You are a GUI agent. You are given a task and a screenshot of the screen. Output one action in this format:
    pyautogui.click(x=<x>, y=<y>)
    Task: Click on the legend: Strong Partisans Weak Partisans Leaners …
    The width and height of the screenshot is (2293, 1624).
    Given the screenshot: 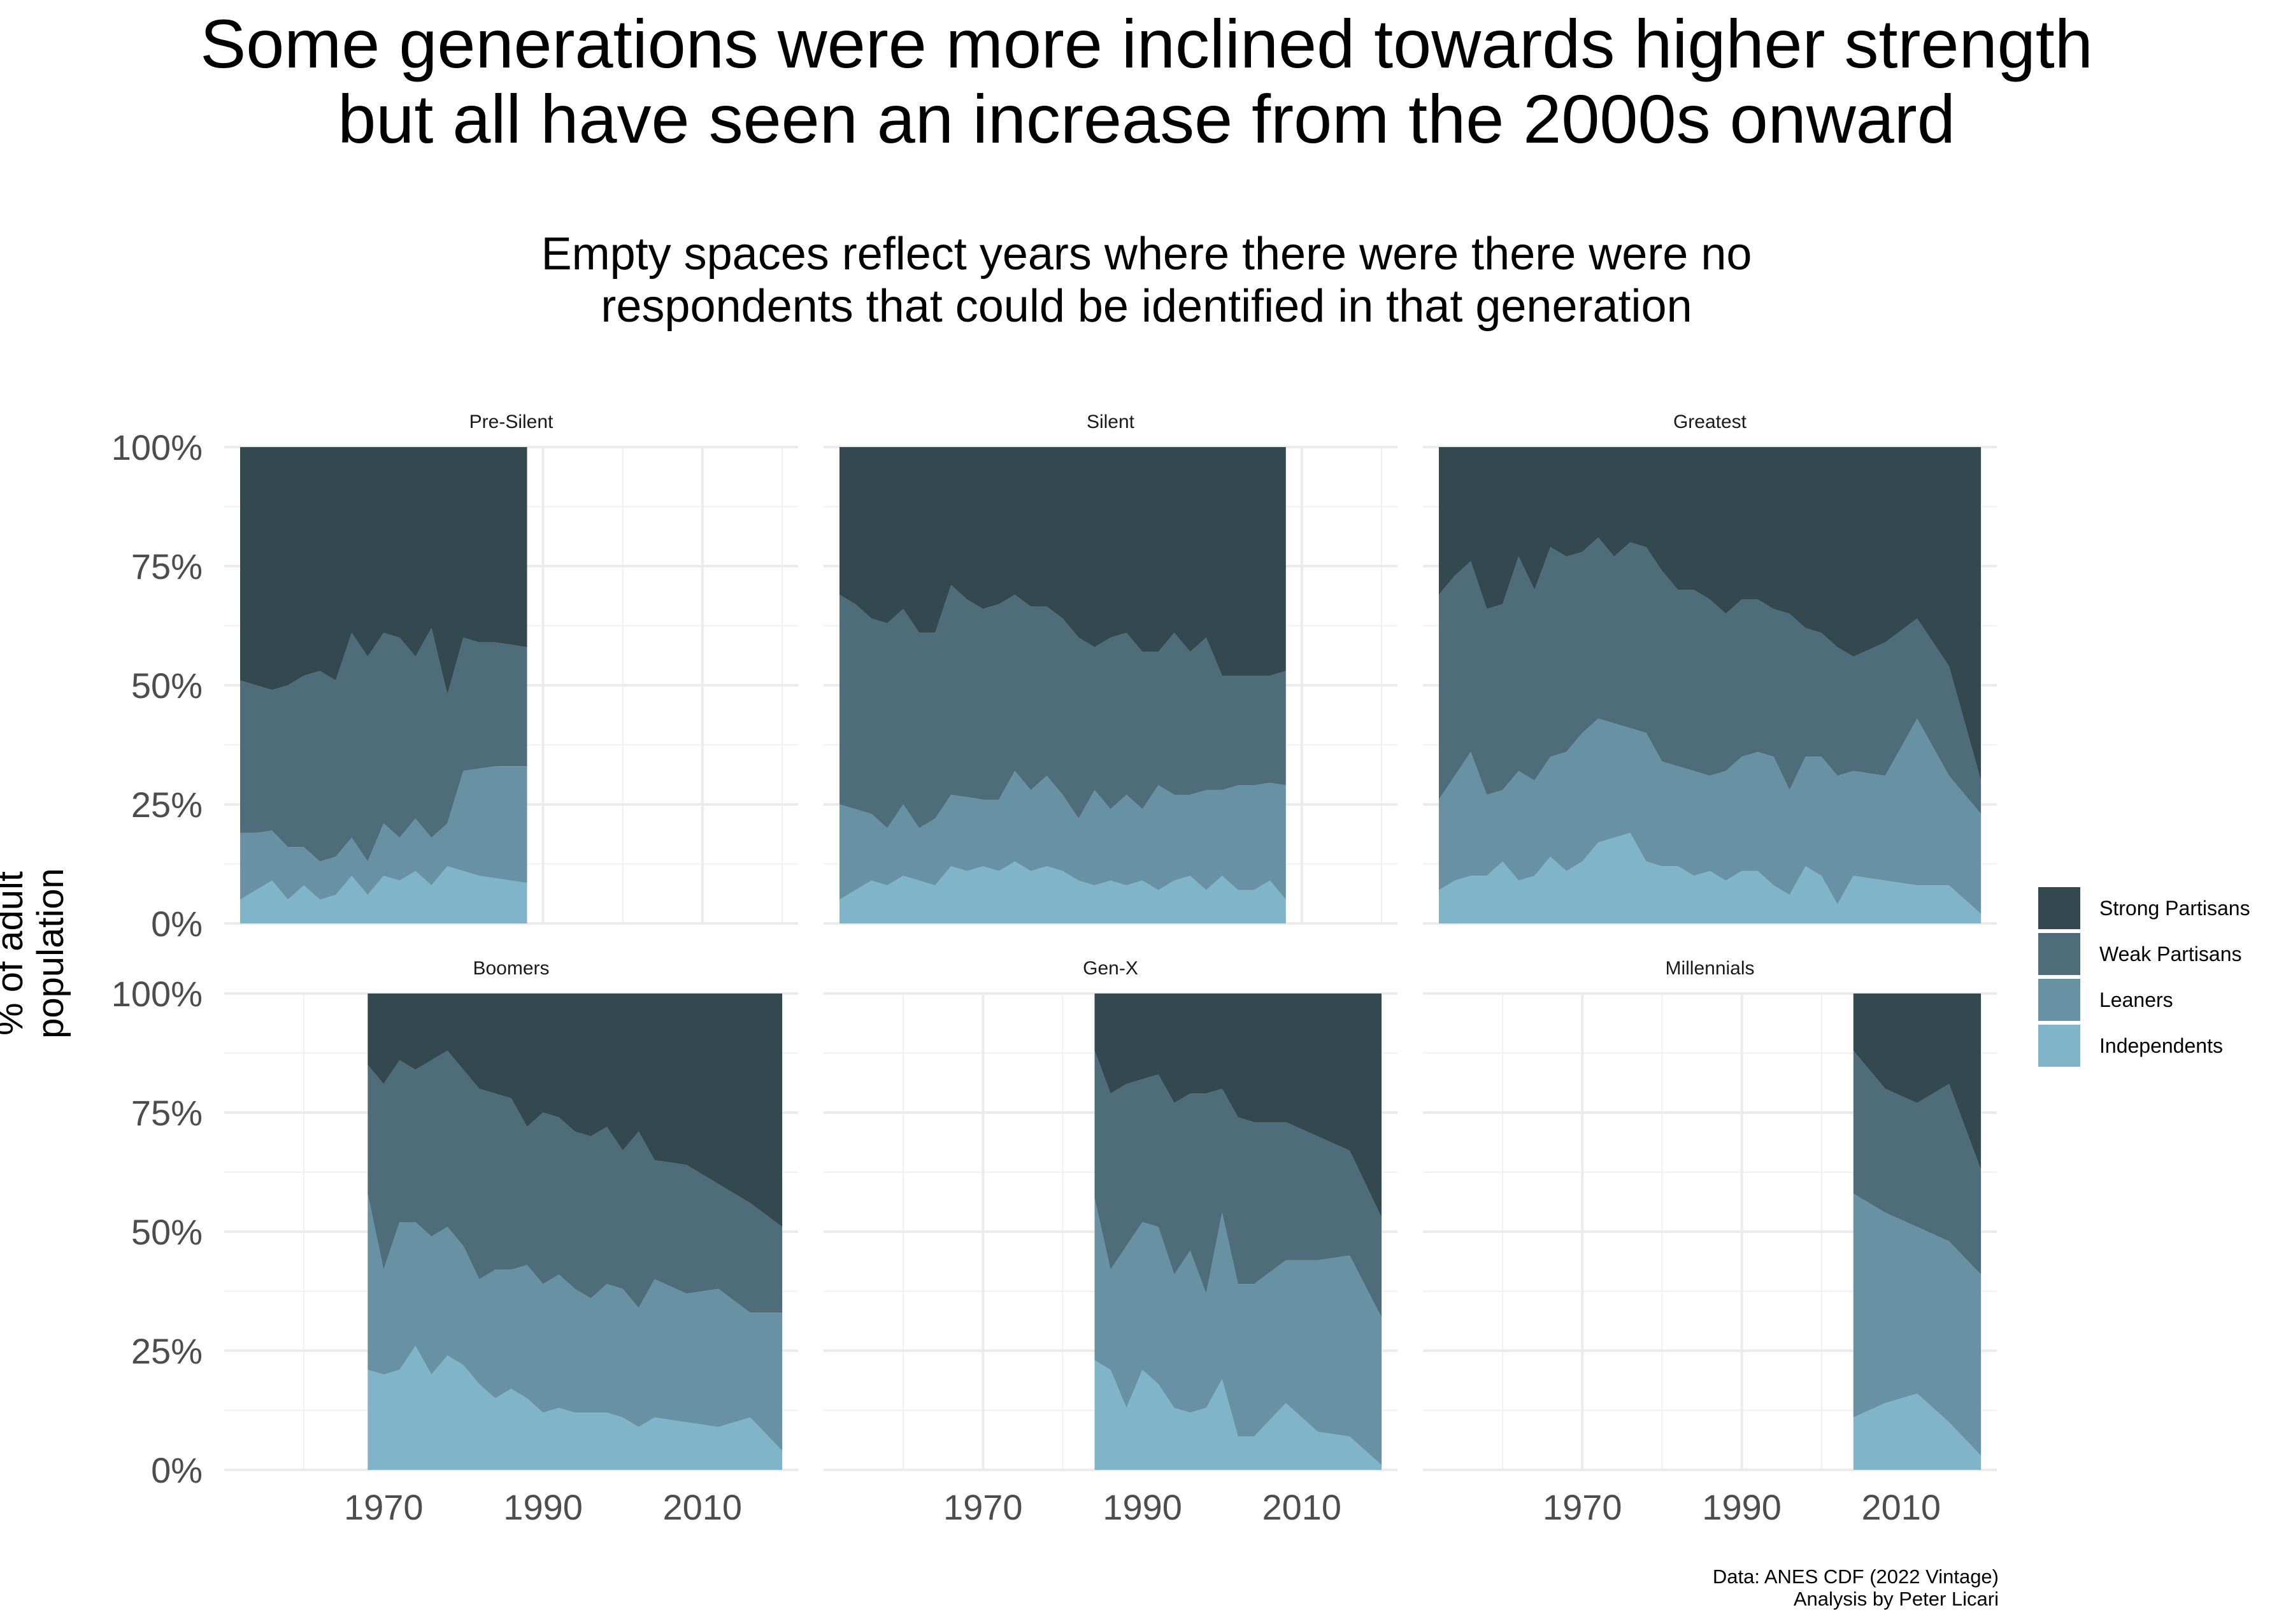 What is the action you would take?
    pyautogui.click(x=2144, y=977)
    